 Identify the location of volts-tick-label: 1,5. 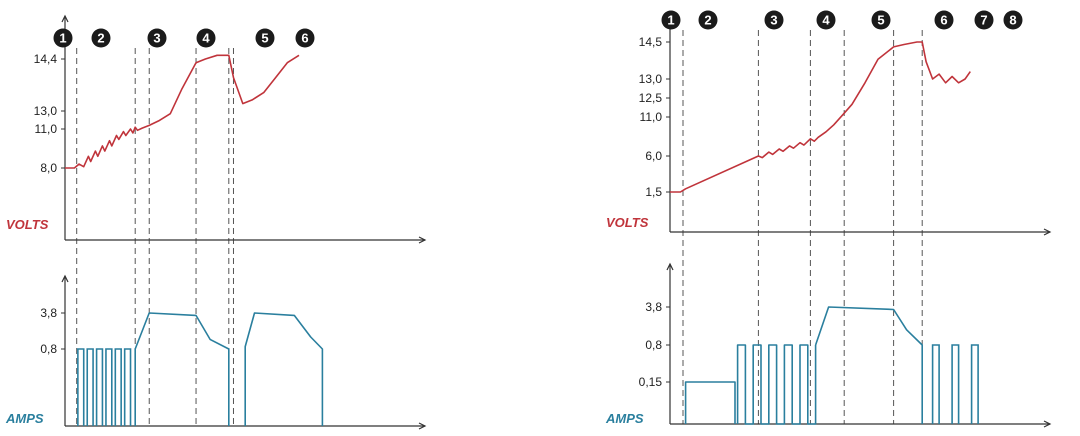
(653, 192).